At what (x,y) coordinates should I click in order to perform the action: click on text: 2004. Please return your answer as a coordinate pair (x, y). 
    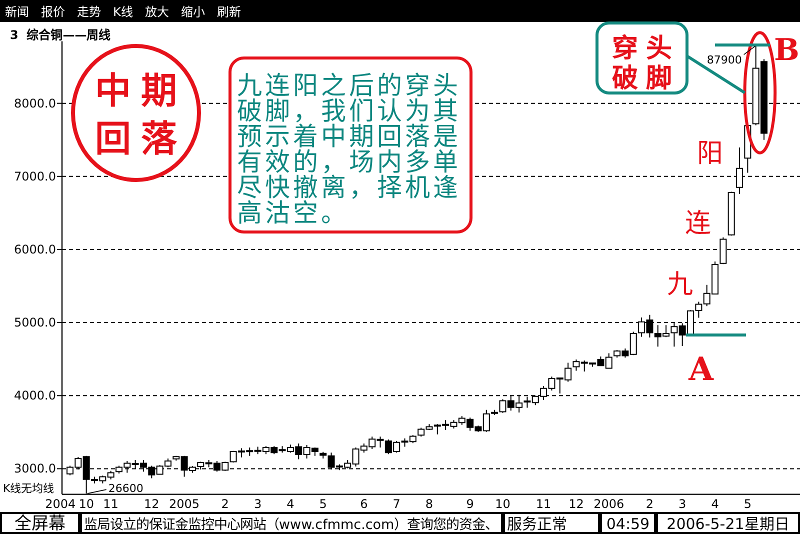
    Looking at the image, I should click on (60, 504).